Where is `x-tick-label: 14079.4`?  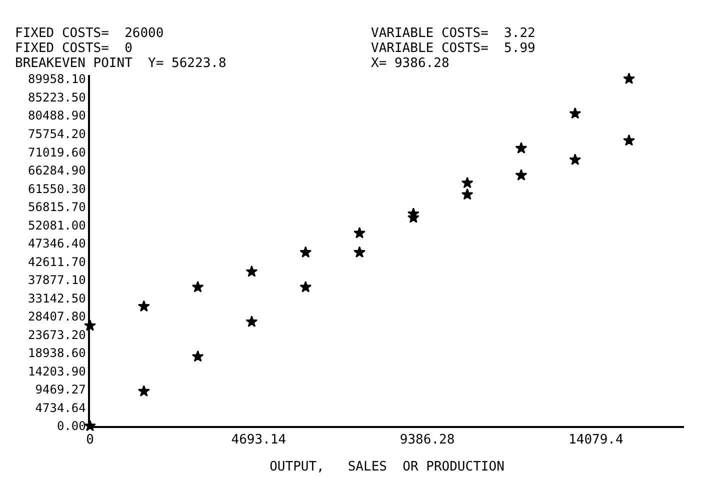 x-tick-label: 14079.4 is located at coordinates (596, 440).